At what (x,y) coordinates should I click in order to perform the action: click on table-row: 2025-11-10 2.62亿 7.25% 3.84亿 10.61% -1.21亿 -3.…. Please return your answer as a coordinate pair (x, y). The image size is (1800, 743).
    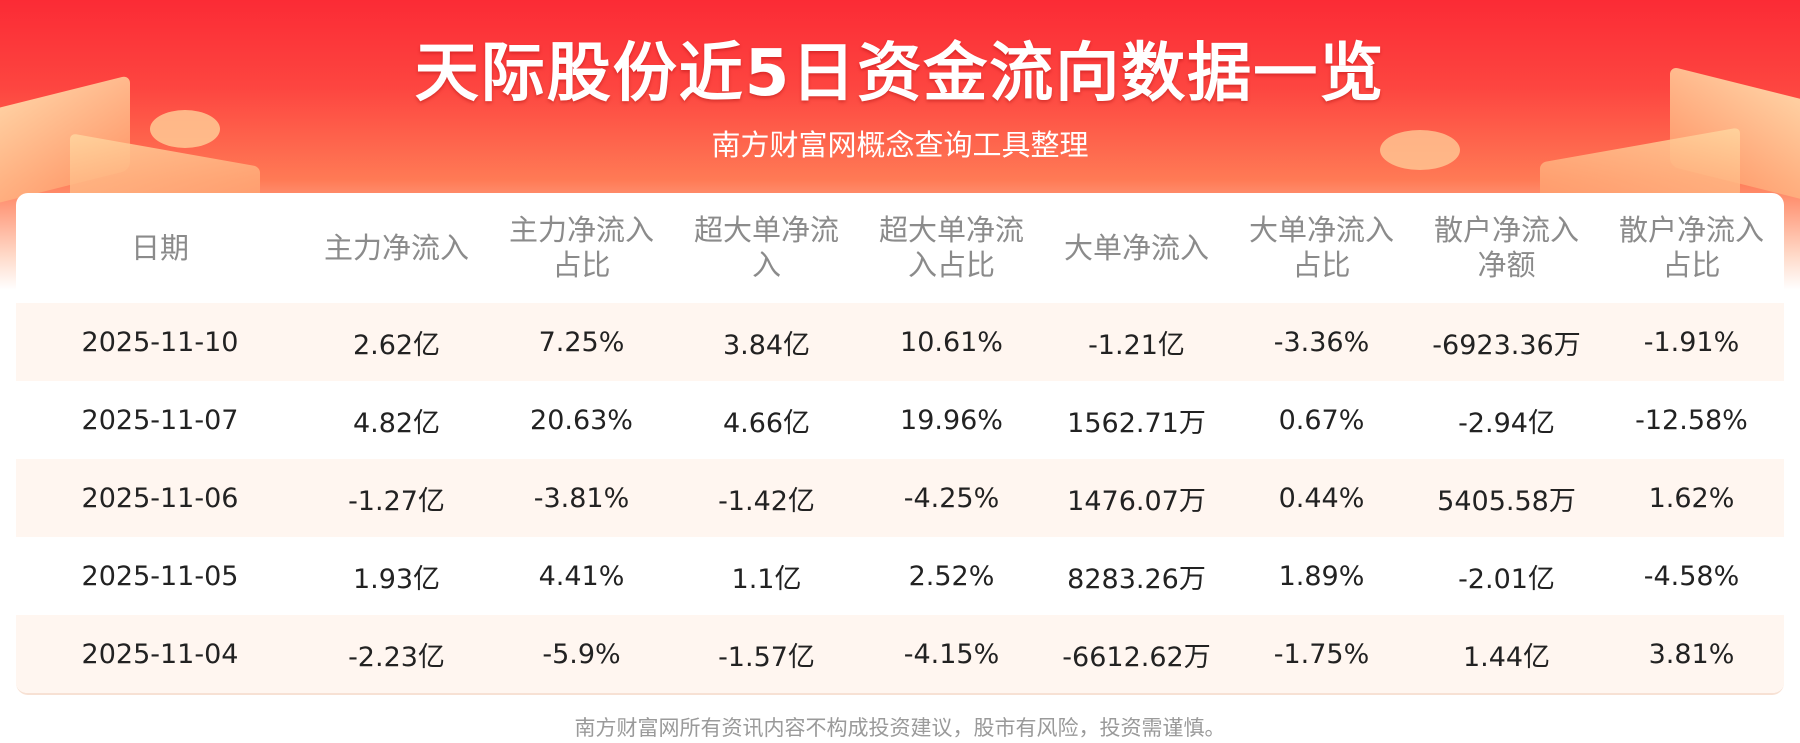
    Looking at the image, I should click on (900, 342).